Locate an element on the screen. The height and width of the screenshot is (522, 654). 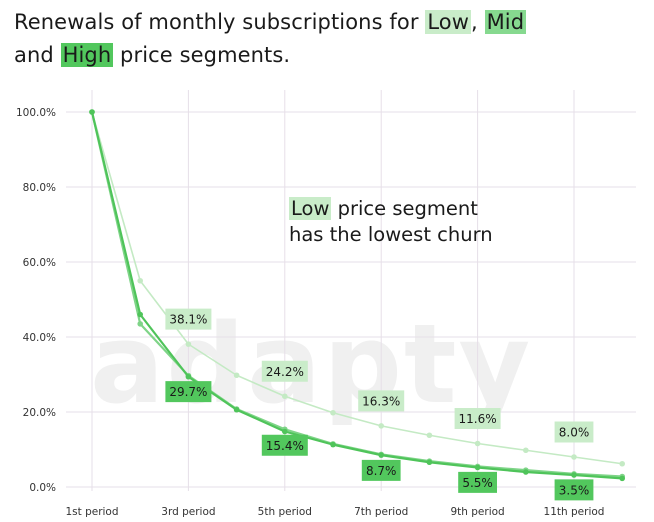
title-text-1: Renewals of monthly subscriptions for is located at coordinates (220, 22).